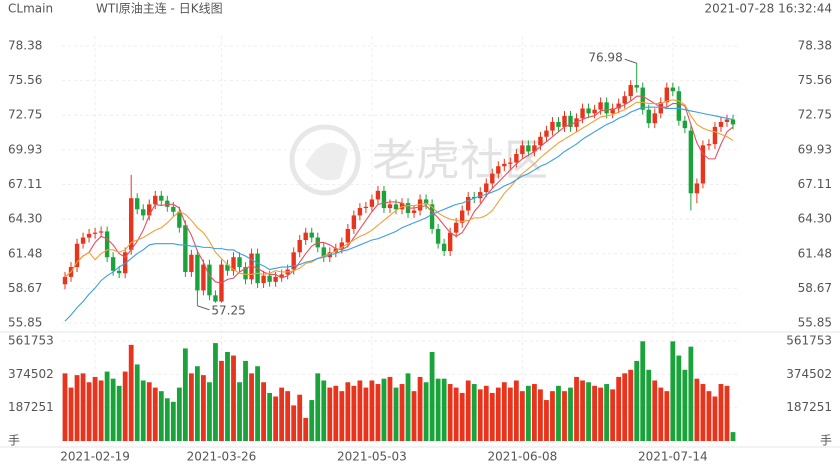 The width and height of the screenshot is (840, 470). What do you see at coordinates (815, 46) in the screenshot?
I see `y-tick-label-right: 78.38` at bounding box center [815, 46].